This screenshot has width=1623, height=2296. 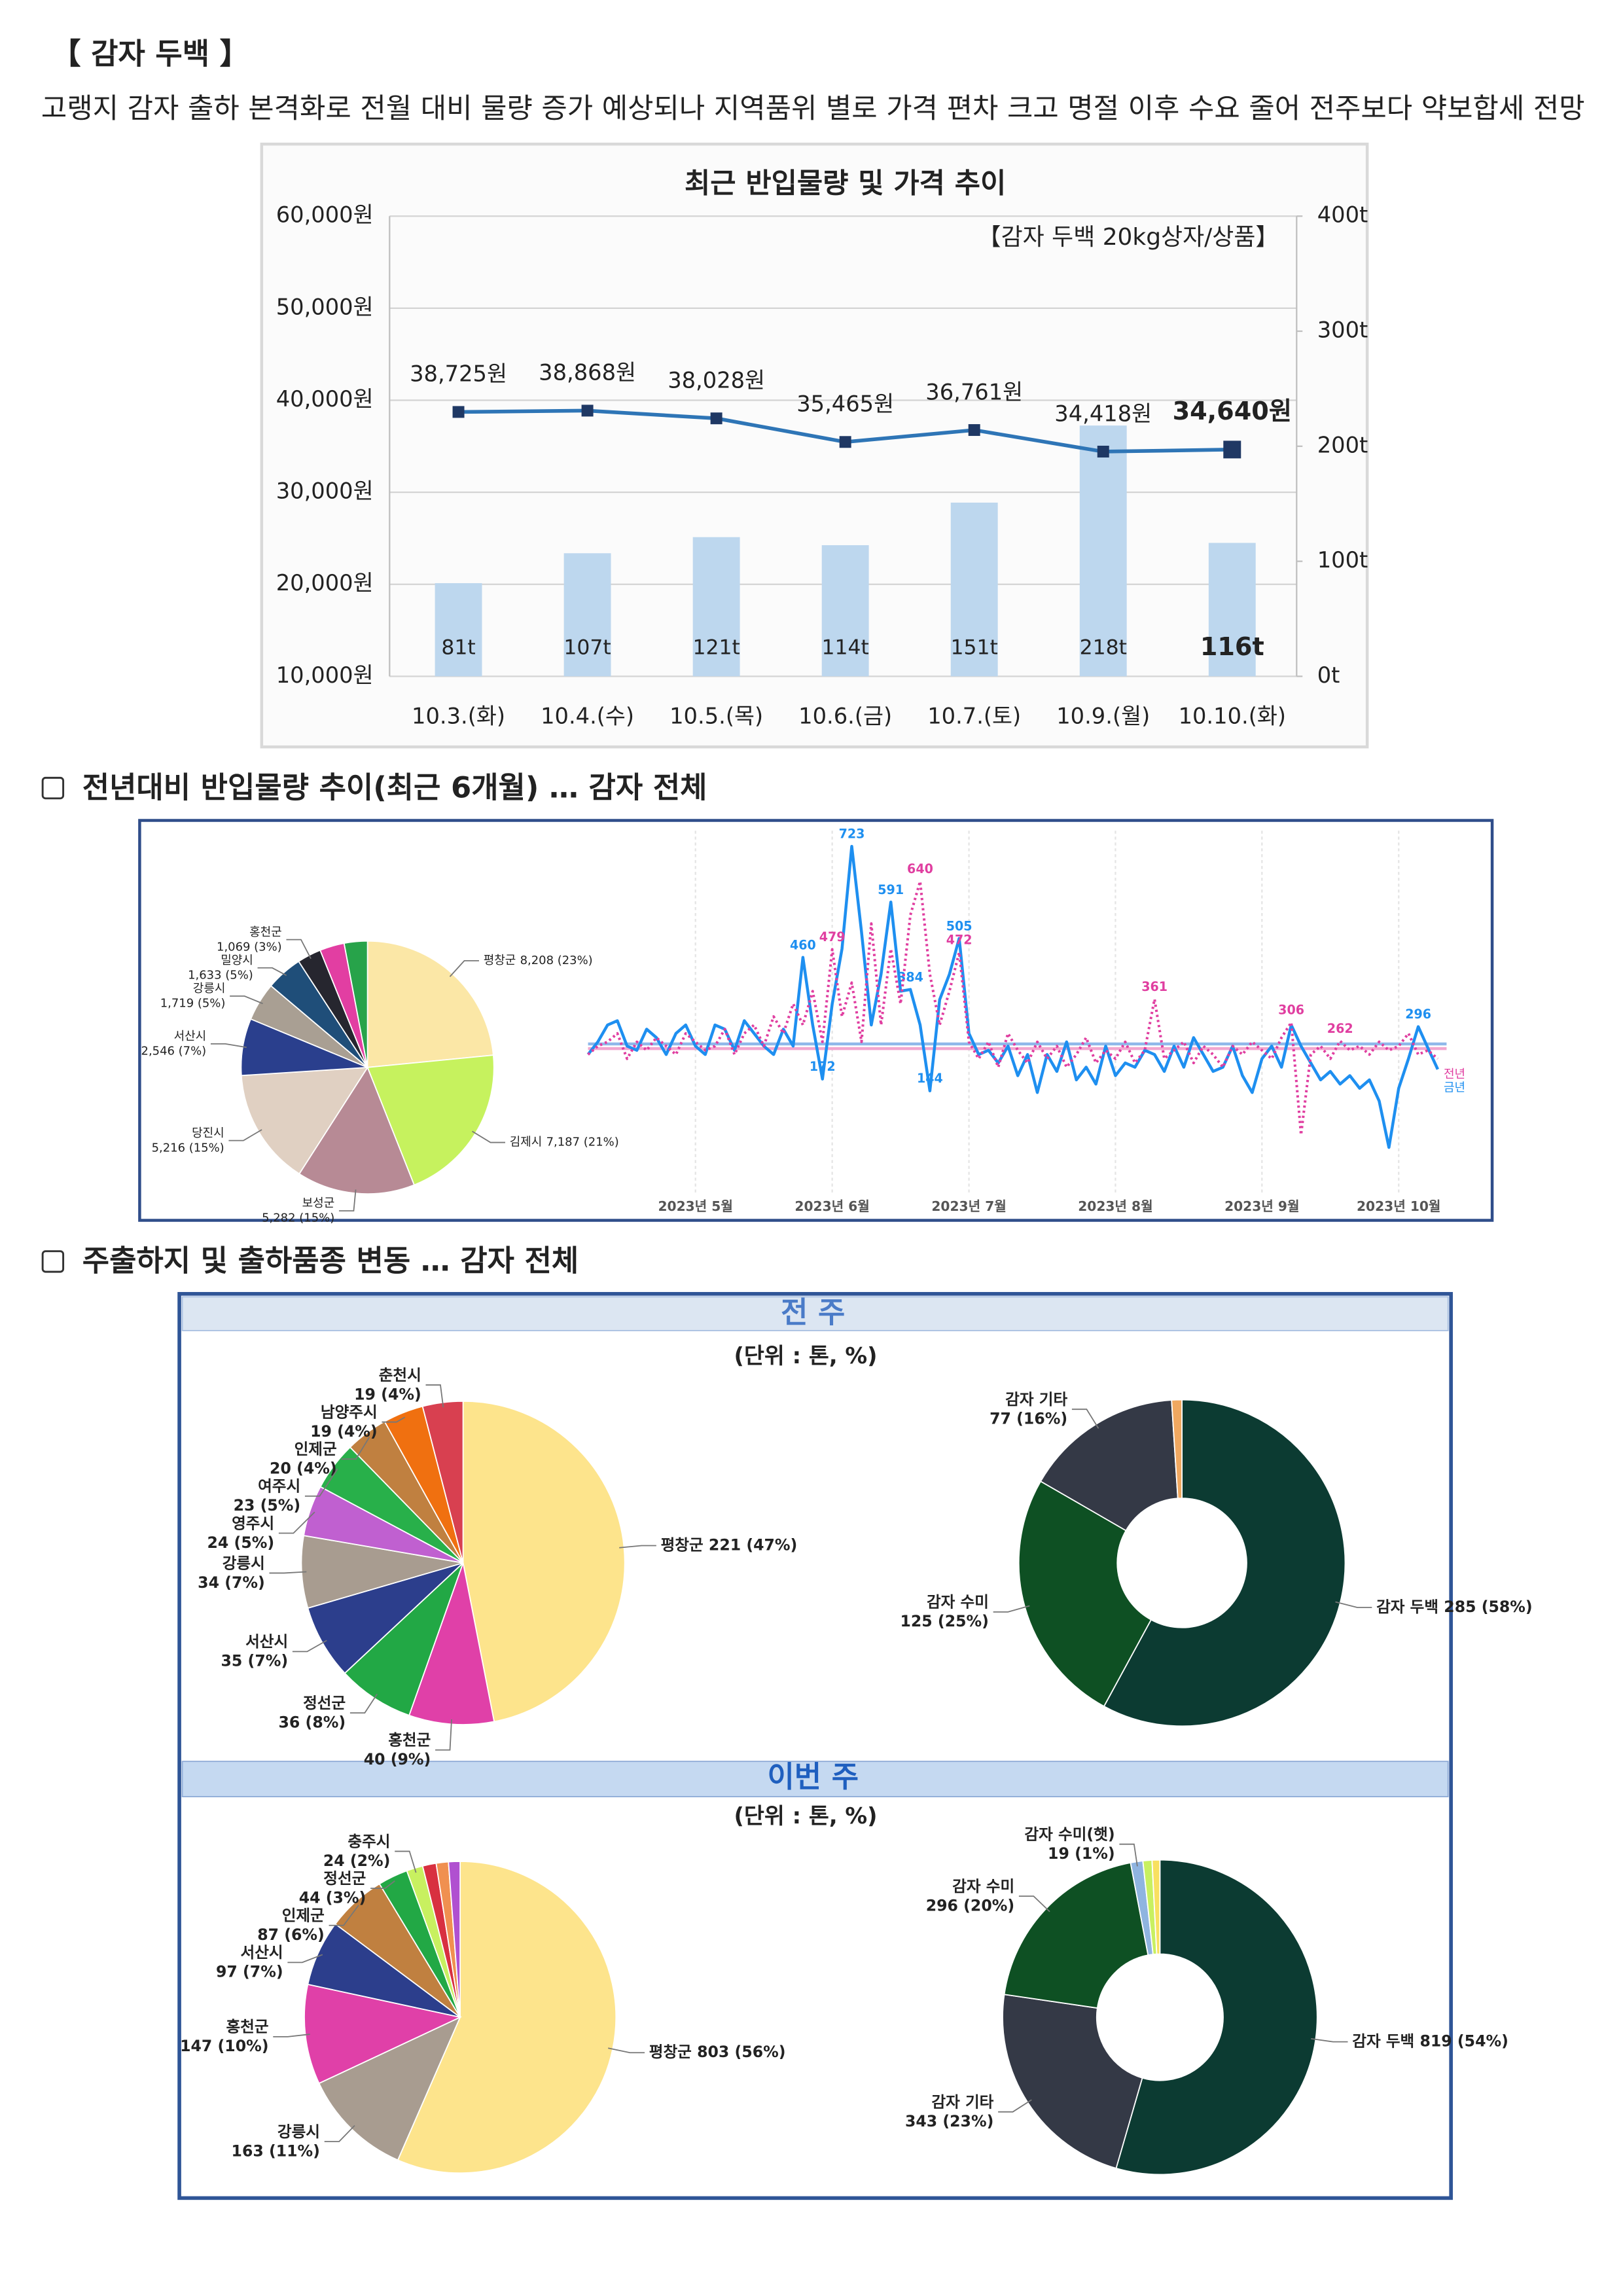 I want to click on slice-category: 충주시, so click(x=369, y=1841).